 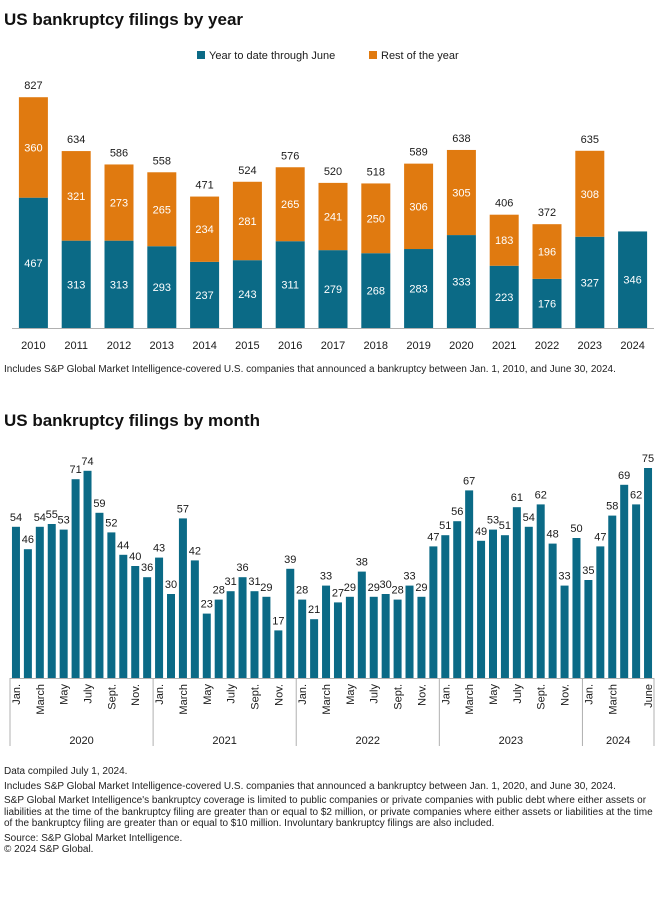 I want to click on bar-label-ytd-2019: 283, so click(x=418, y=290).